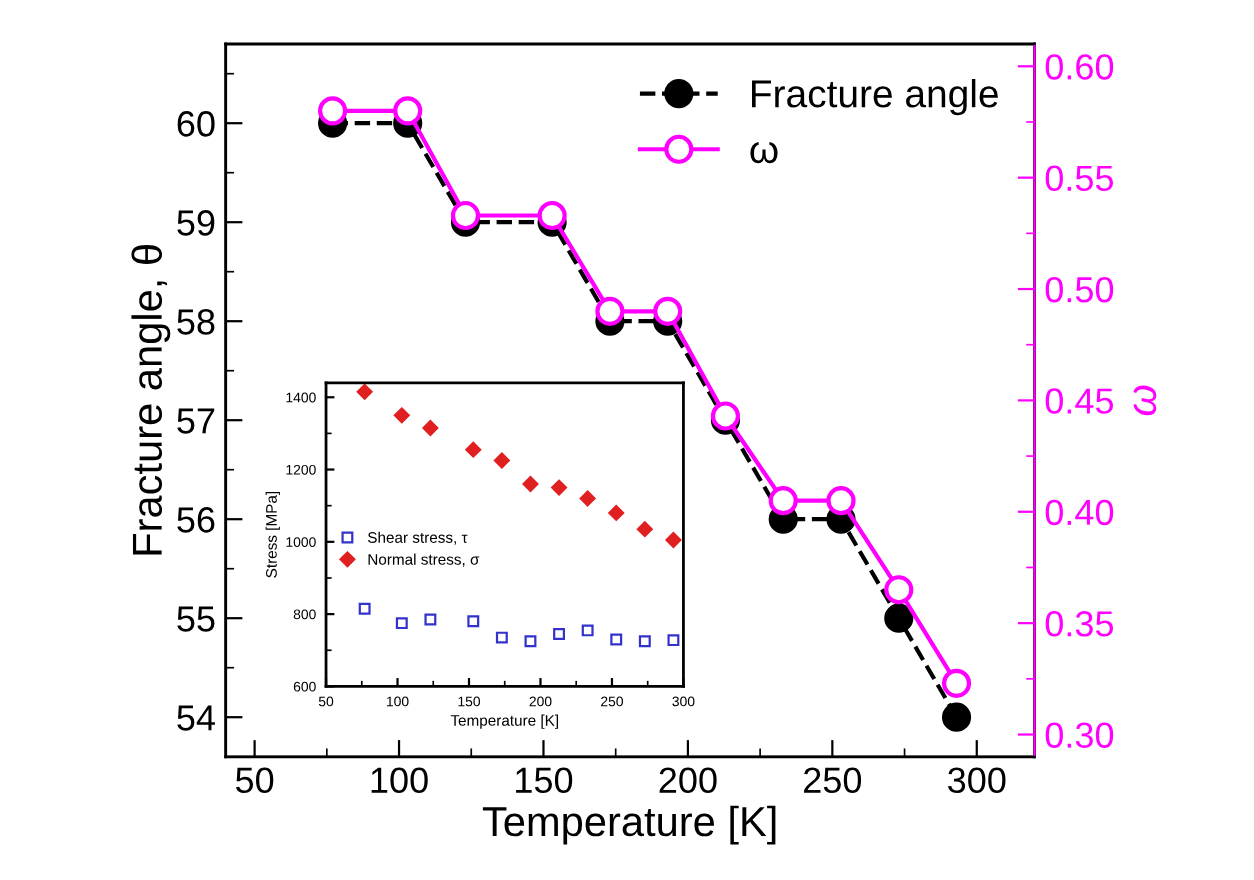 The width and height of the screenshot is (1254, 880). Describe the element at coordinates (764, 152) in the screenshot. I see `legend-label: ω` at that location.